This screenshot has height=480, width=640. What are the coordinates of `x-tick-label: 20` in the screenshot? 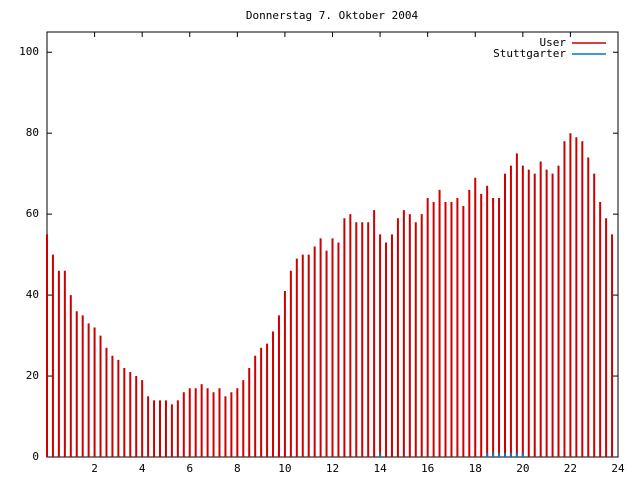 It's located at (522, 468).